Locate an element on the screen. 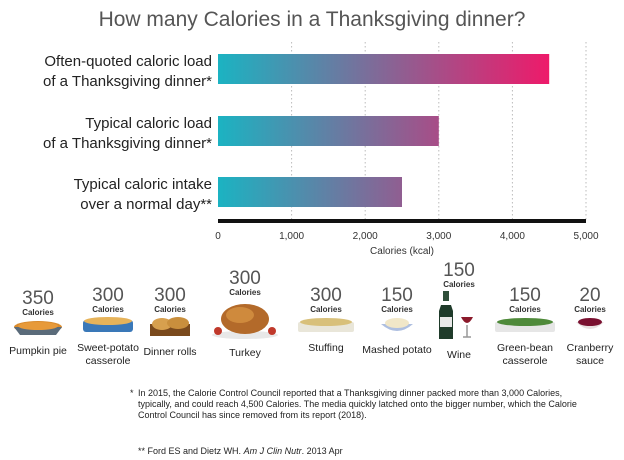  food-item: 150 Calories Wine is located at coordinates (459, 311).